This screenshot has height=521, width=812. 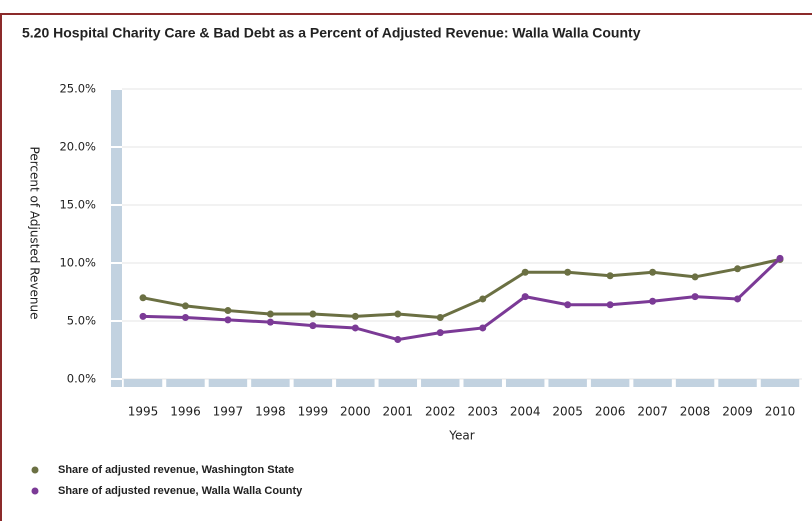 I want to click on x-tick-label: 2002, so click(x=440, y=412).